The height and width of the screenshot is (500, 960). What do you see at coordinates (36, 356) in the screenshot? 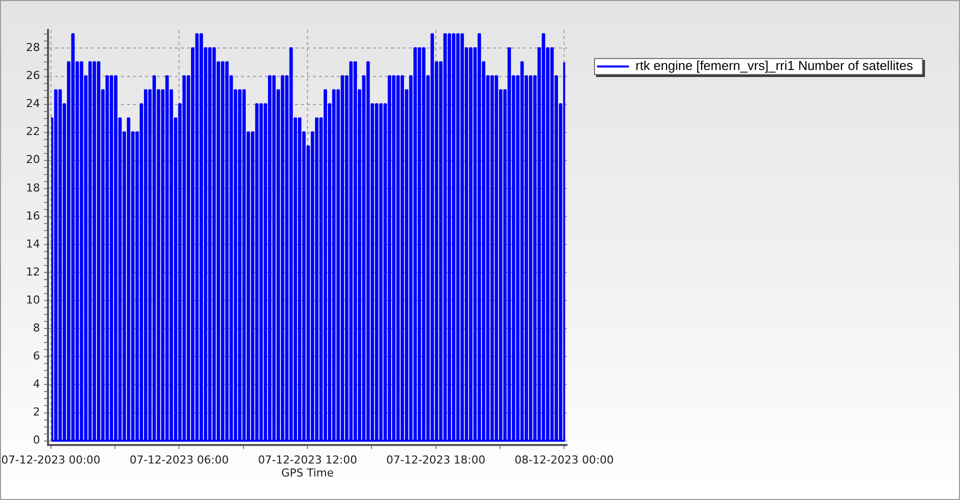
I see `y-tick-label: 6` at bounding box center [36, 356].